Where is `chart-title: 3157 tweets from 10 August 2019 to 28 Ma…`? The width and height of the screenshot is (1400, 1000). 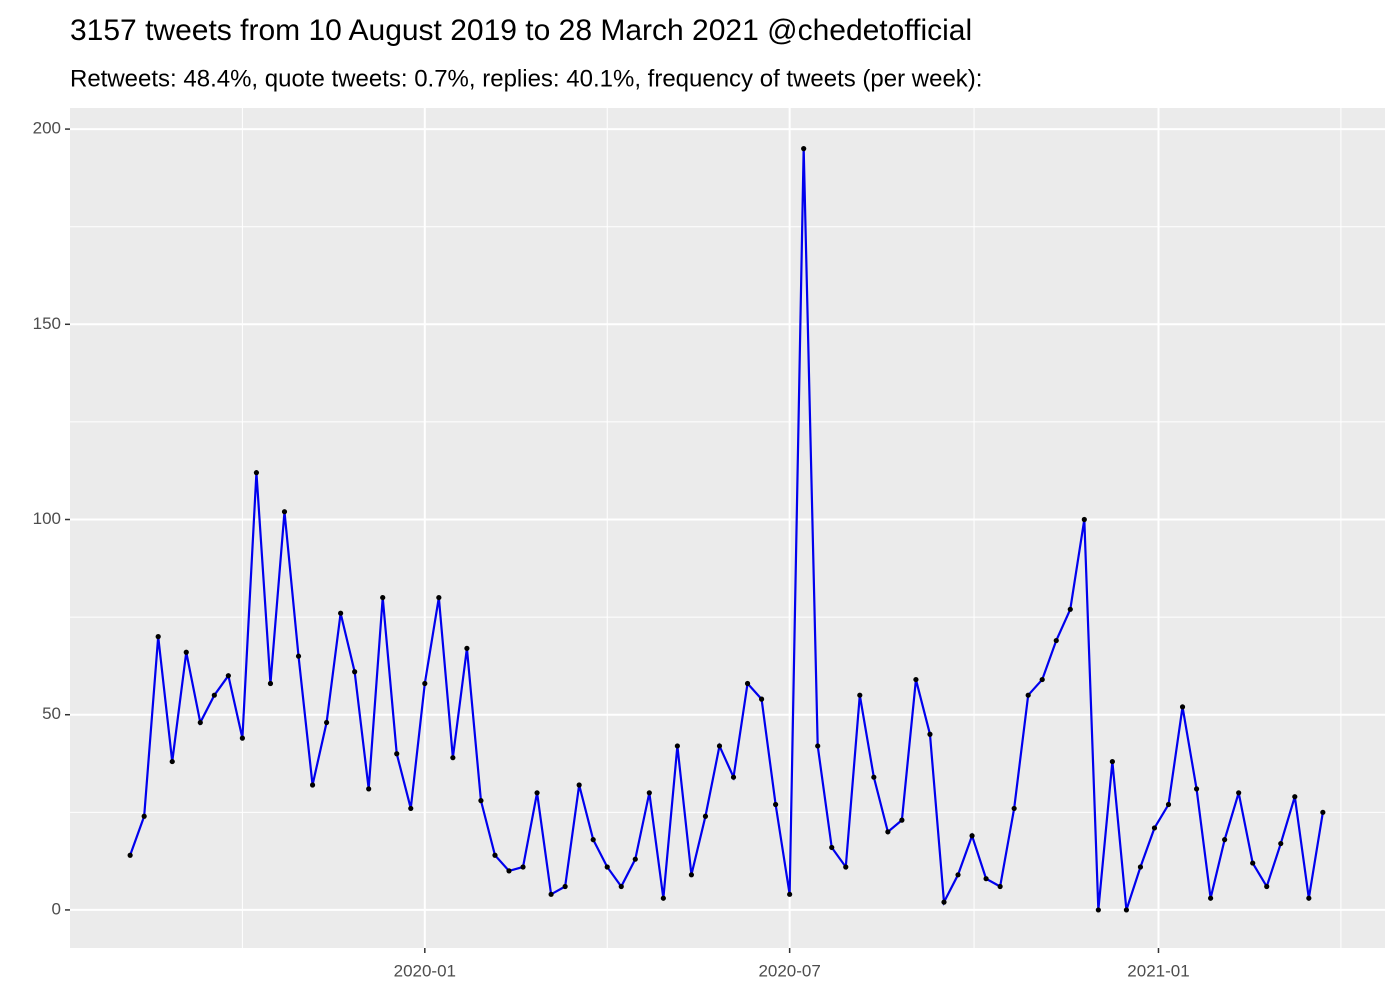 chart-title: 3157 tweets from 10 August 2019 to 28 Ma… is located at coordinates (521, 30).